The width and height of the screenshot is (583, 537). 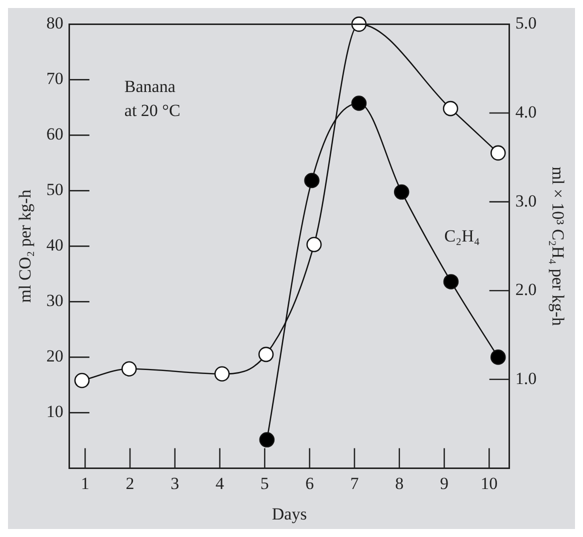 What do you see at coordinates (489, 483) in the screenshot?
I see `x-tick-label: 10` at bounding box center [489, 483].